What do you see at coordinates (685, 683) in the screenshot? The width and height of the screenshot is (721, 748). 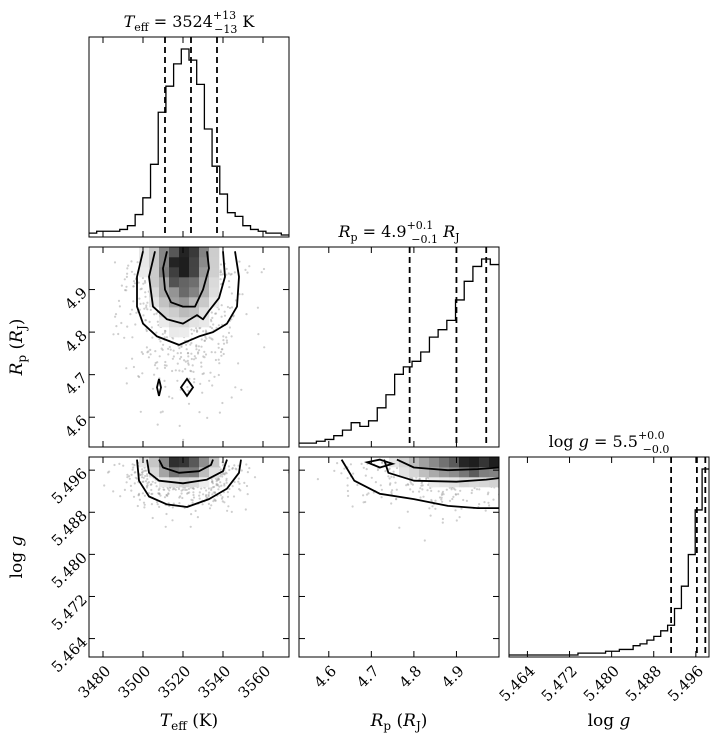 I see `x-tick-label-logg: 5.496` at bounding box center [685, 683].